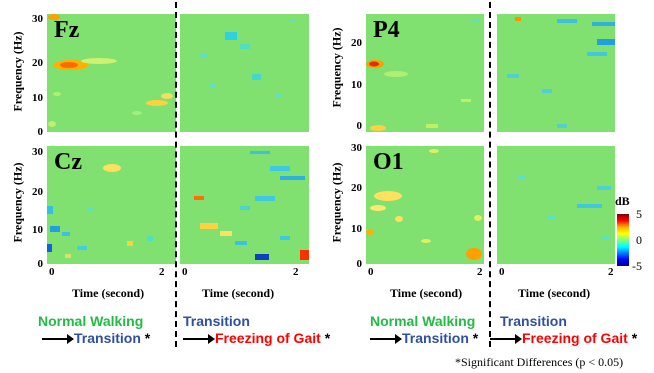  I want to click on cmp-right-block-left-to-row: Transition *, so click(424, 338).